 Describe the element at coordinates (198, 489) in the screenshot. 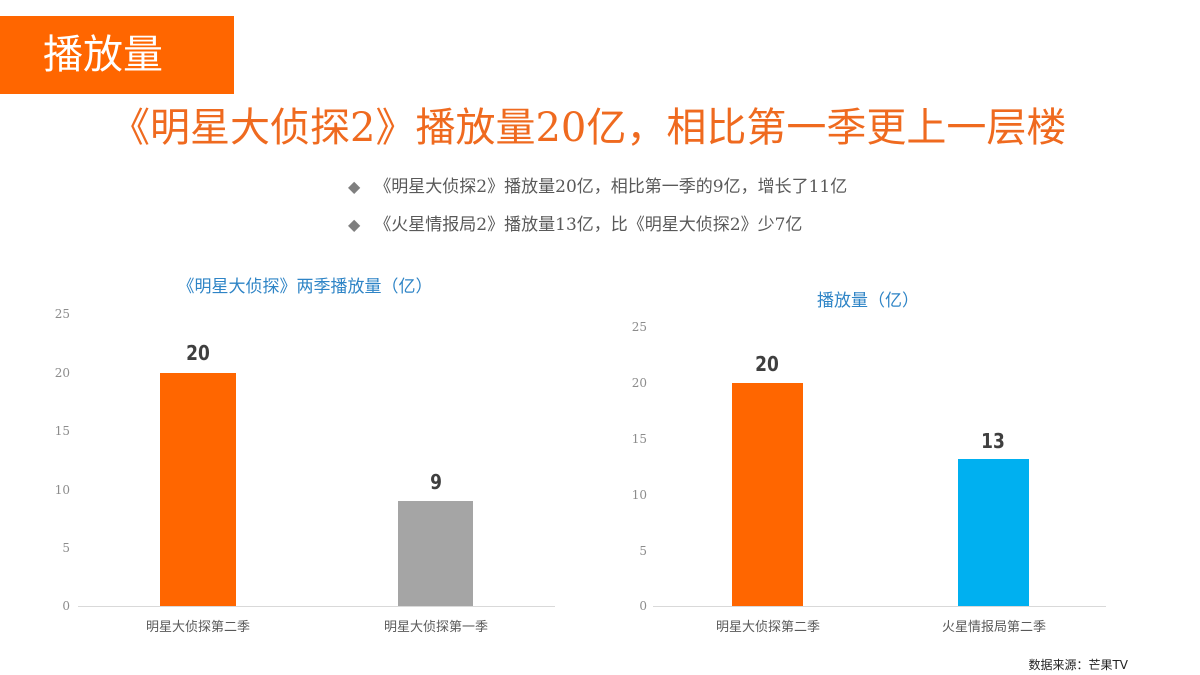

I see `bar-season2` at that location.